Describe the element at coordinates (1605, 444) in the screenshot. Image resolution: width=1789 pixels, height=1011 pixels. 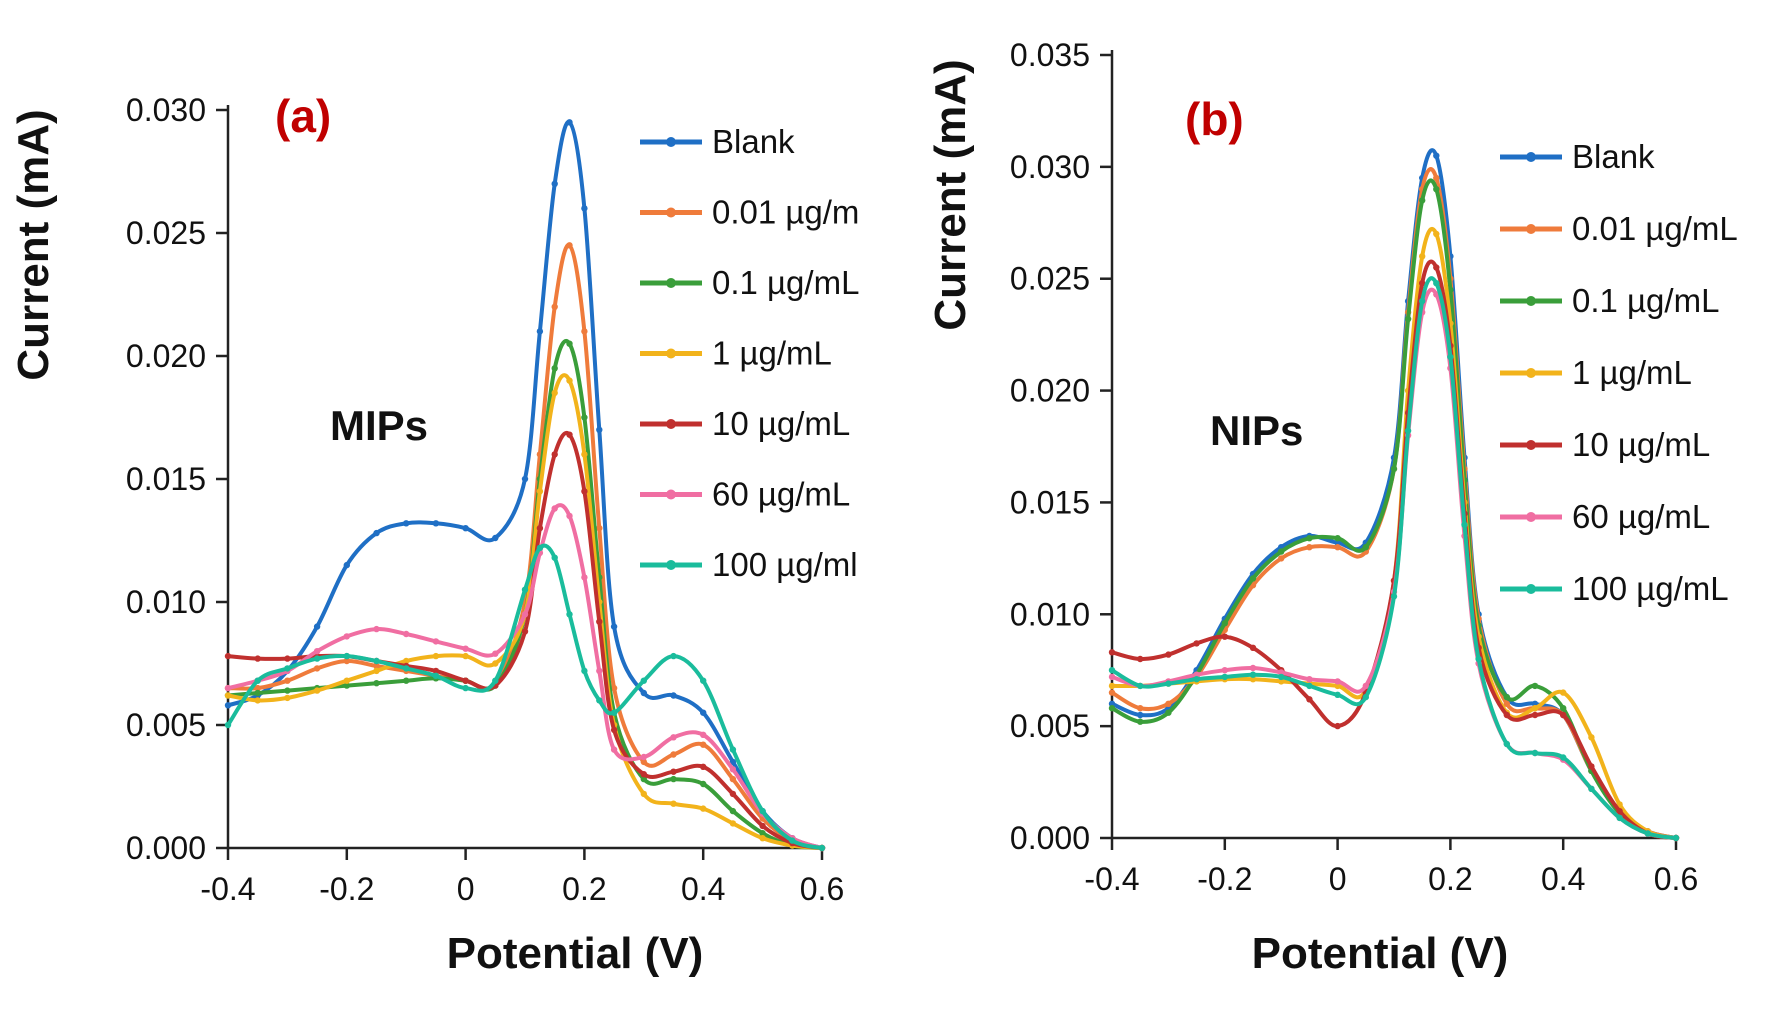
I see `legend-item: 10 µg/mL` at that location.